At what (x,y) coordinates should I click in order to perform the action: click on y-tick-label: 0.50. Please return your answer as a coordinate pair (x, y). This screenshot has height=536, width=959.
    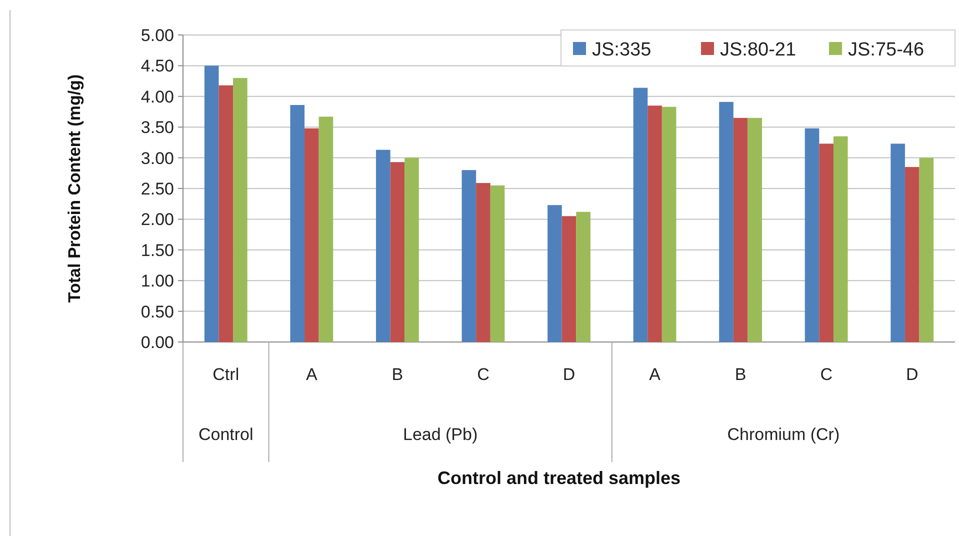
    Looking at the image, I should click on (157, 312).